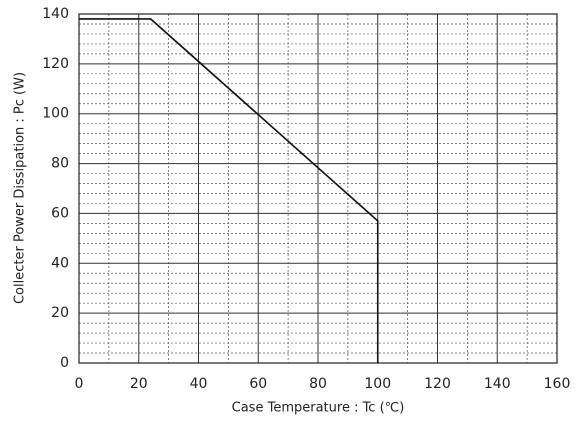 Image resolution: width=584 pixels, height=423 pixels. Describe the element at coordinates (199, 384) in the screenshot. I see `x-tick-label: 40` at that location.